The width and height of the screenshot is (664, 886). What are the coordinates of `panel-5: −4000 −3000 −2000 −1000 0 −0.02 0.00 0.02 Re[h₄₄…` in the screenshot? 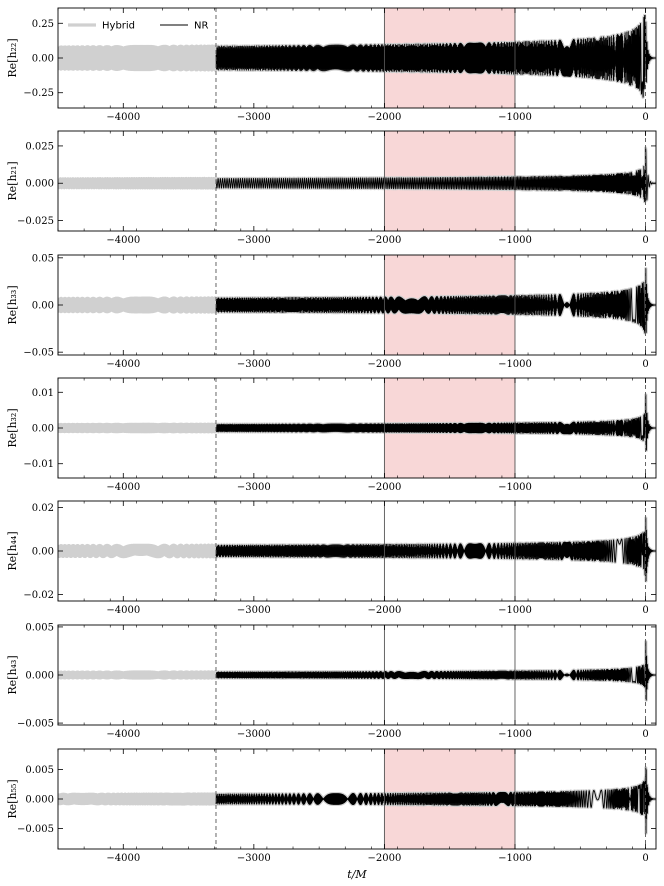 It's located at (331, 558).